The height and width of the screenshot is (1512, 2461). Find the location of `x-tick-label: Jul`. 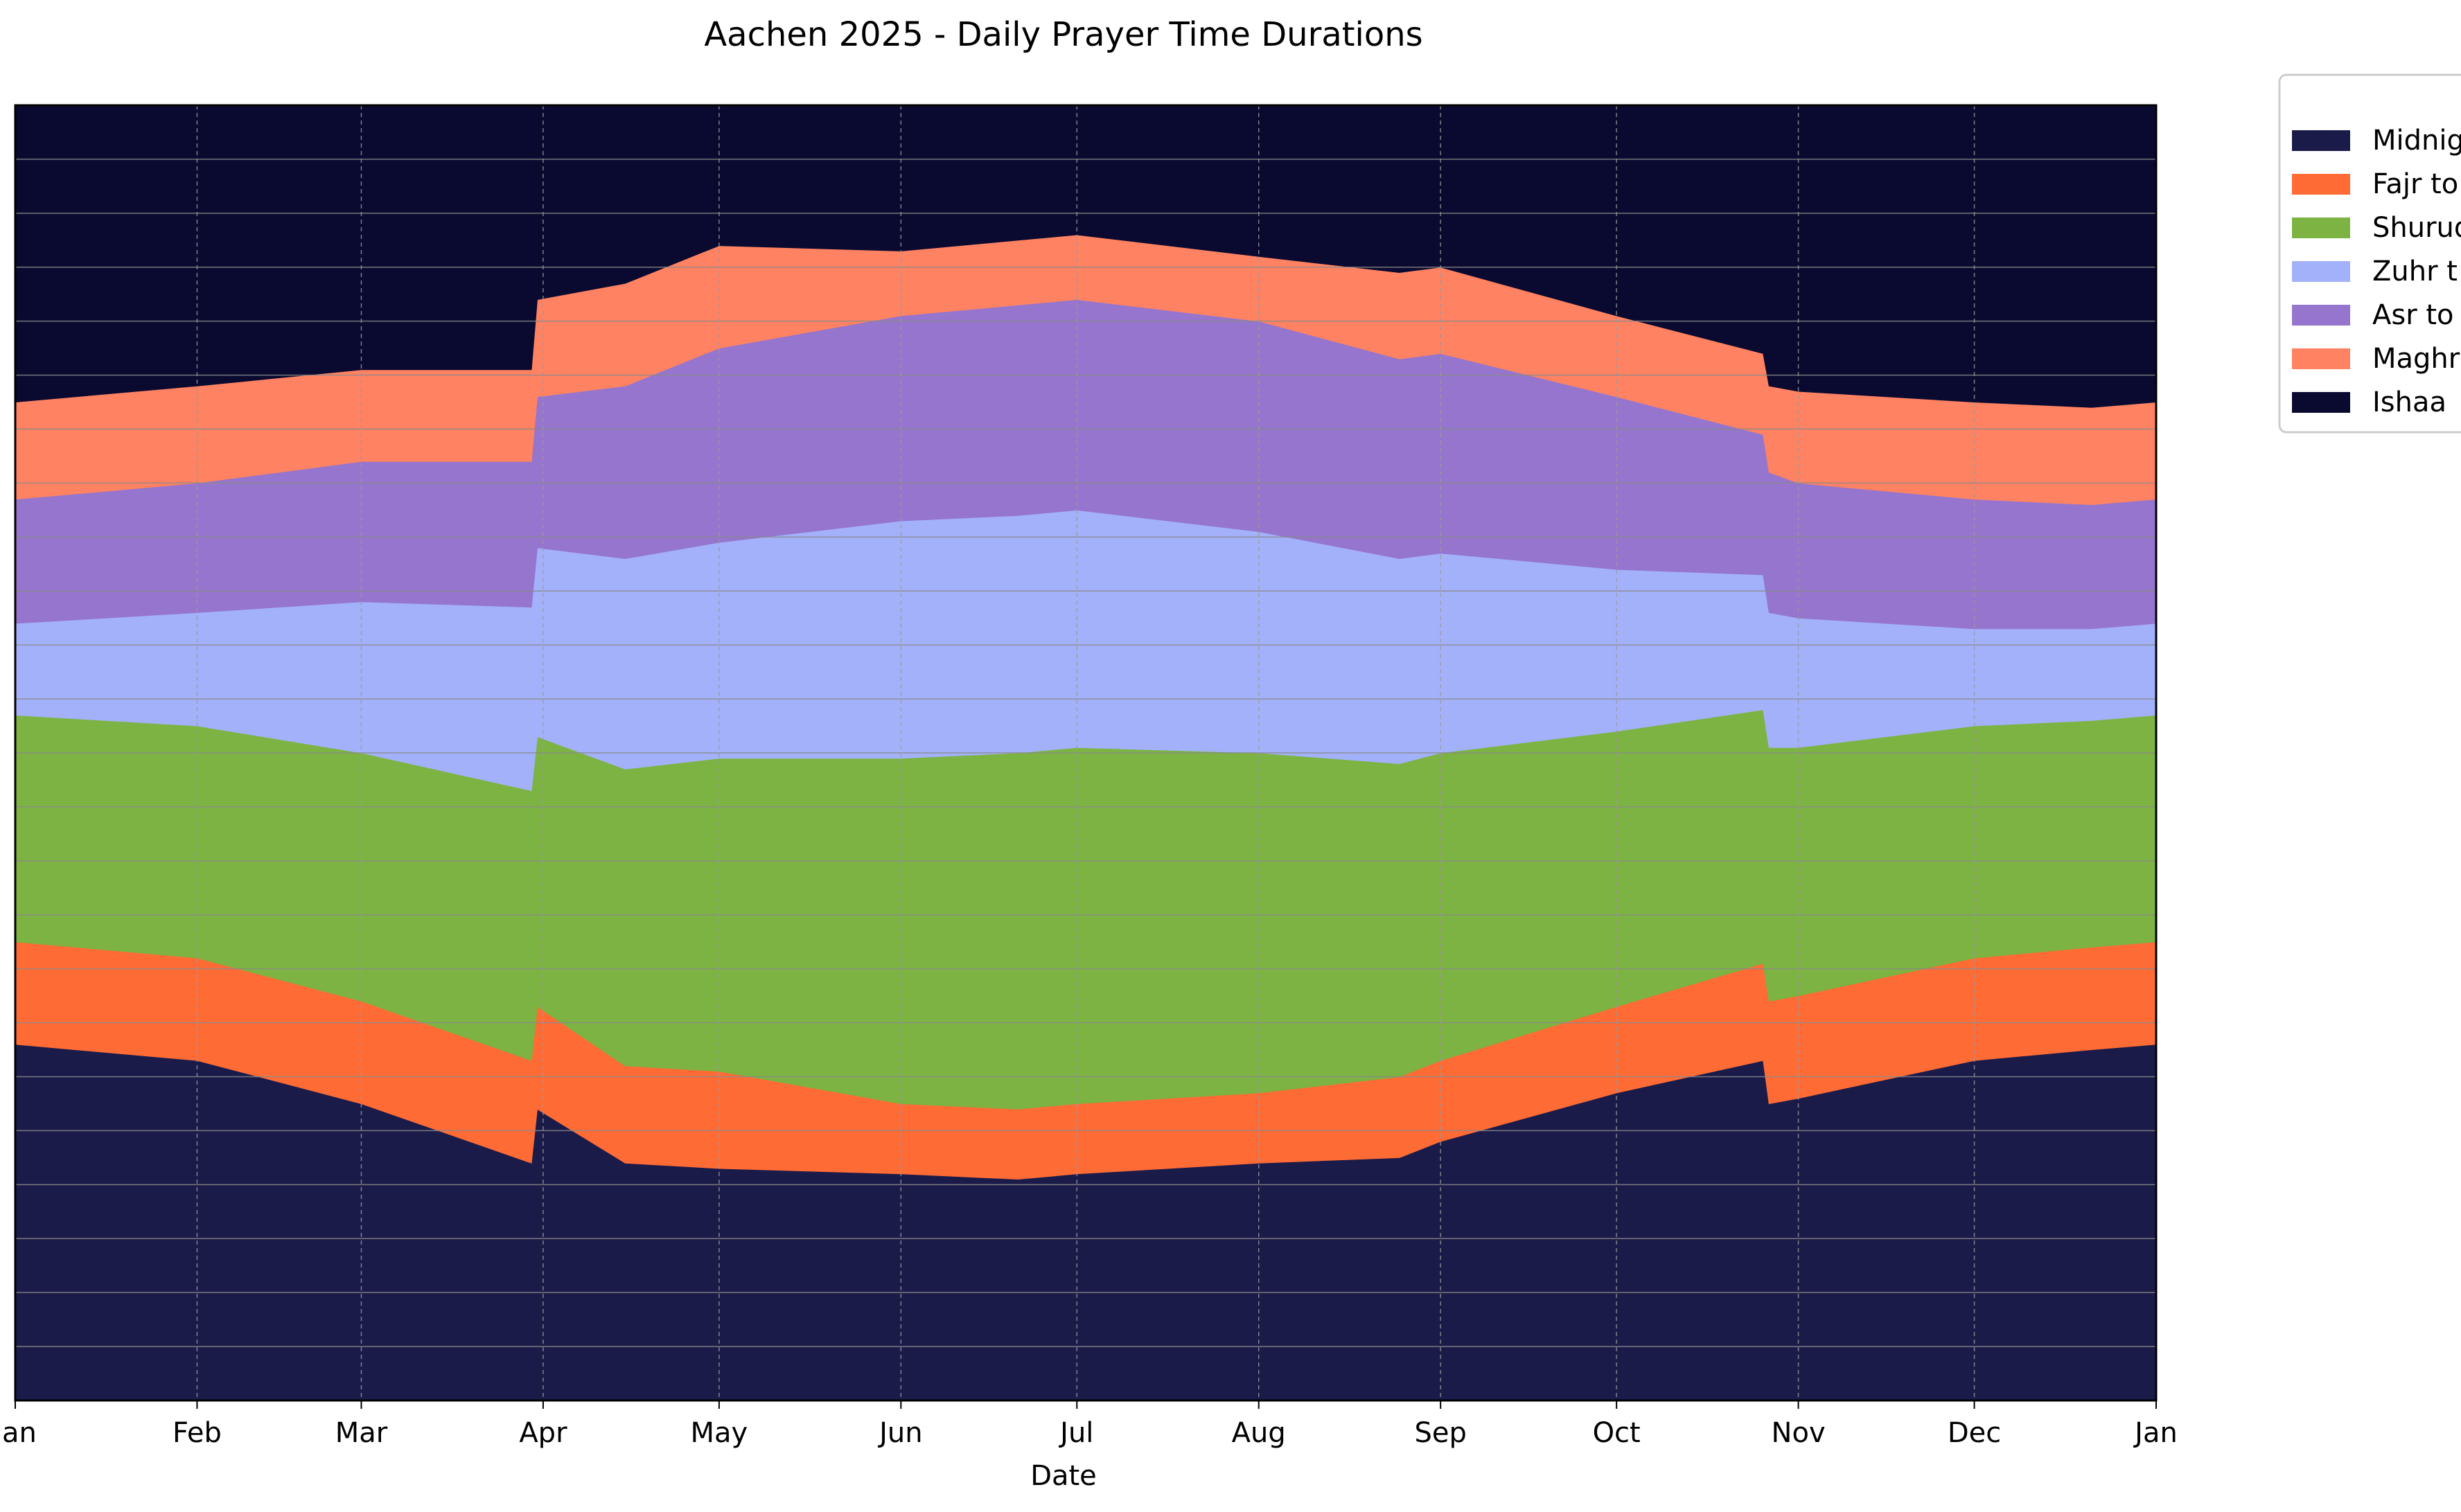

x-tick-label: Jul is located at coordinates (1075, 1433).